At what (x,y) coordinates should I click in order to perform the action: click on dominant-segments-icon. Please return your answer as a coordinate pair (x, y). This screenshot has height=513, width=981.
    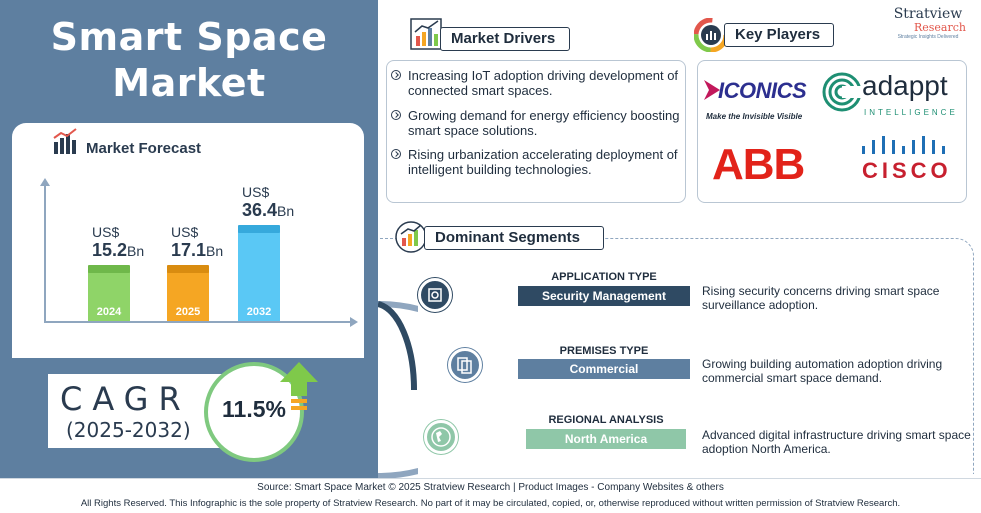
    Looking at the image, I should click on (411, 237).